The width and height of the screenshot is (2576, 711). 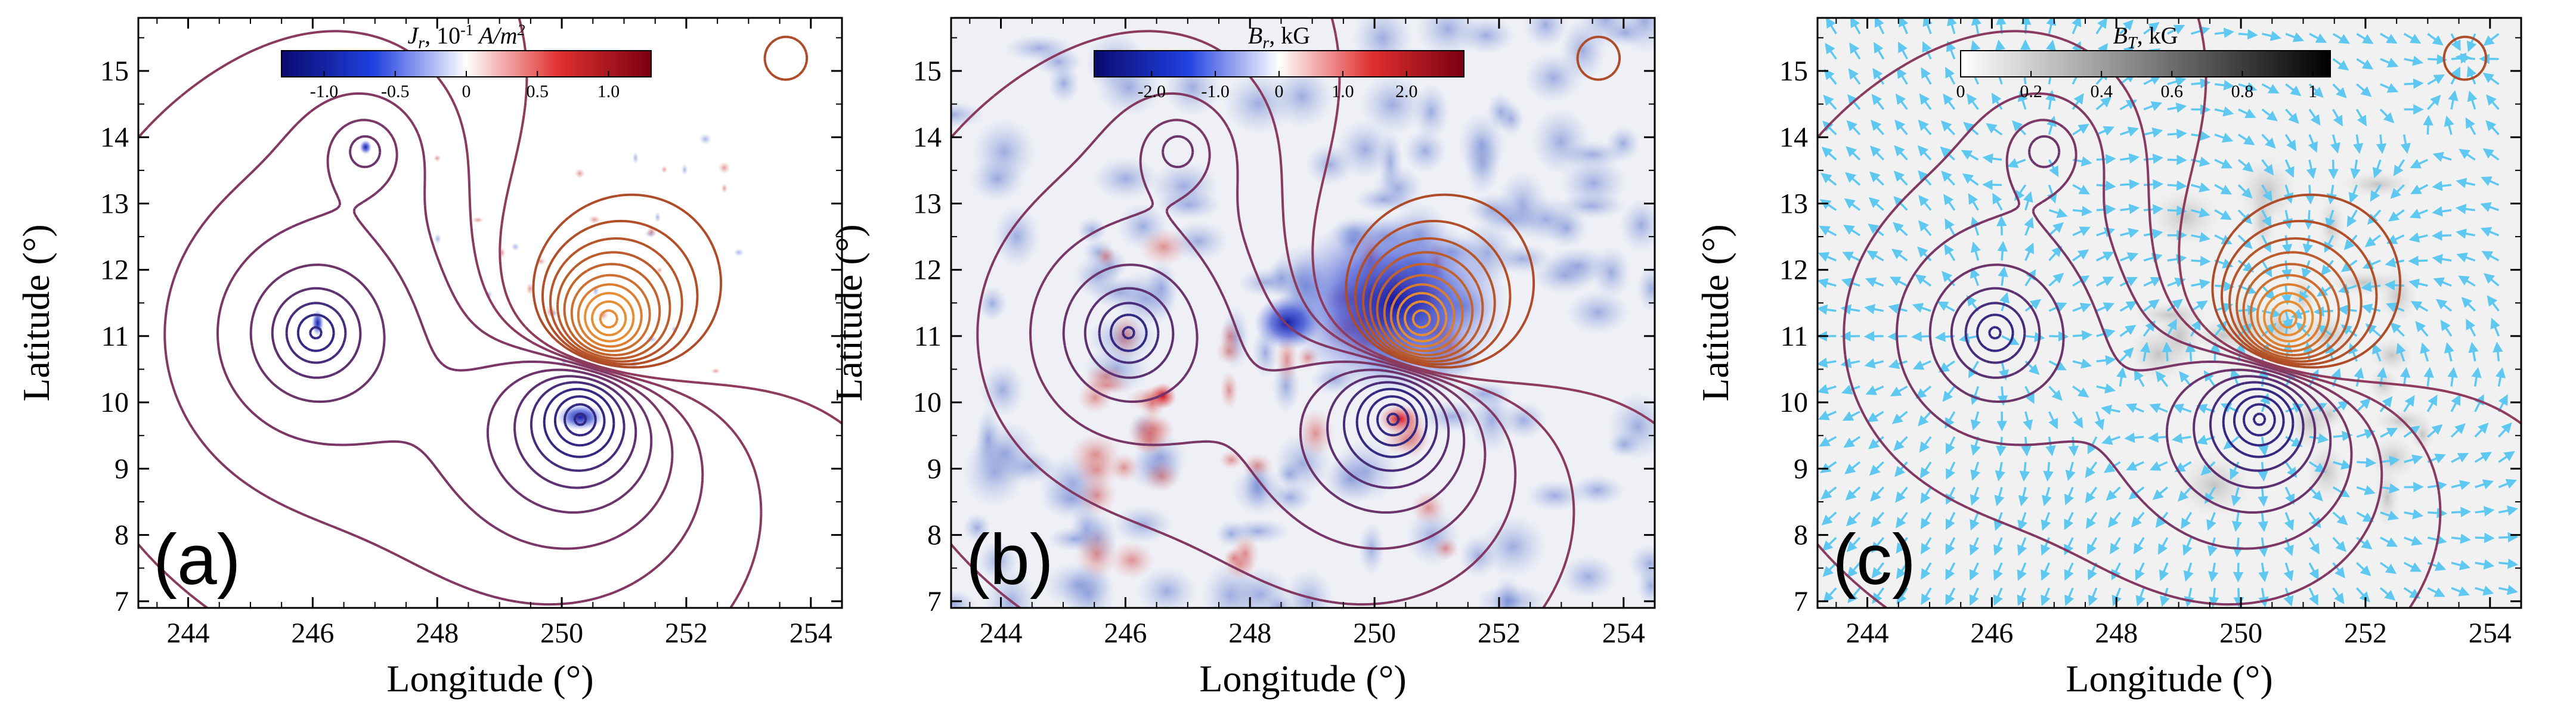 I want to click on x-tick-label: 246, so click(x=312, y=633).